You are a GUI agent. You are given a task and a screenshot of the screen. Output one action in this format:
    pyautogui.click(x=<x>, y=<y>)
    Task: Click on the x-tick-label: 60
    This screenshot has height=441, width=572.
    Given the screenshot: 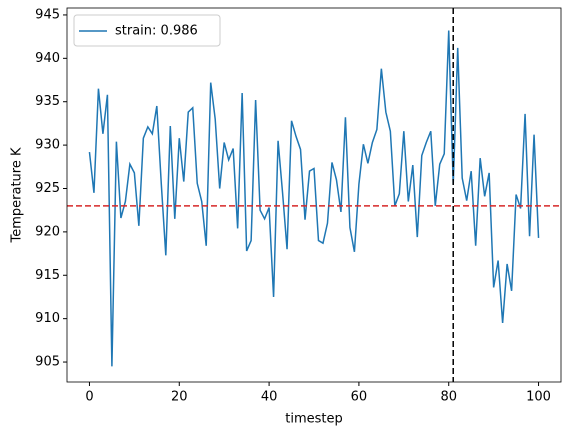 What is the action you would take?
    pyautogui.click(x=359, y=397)
    